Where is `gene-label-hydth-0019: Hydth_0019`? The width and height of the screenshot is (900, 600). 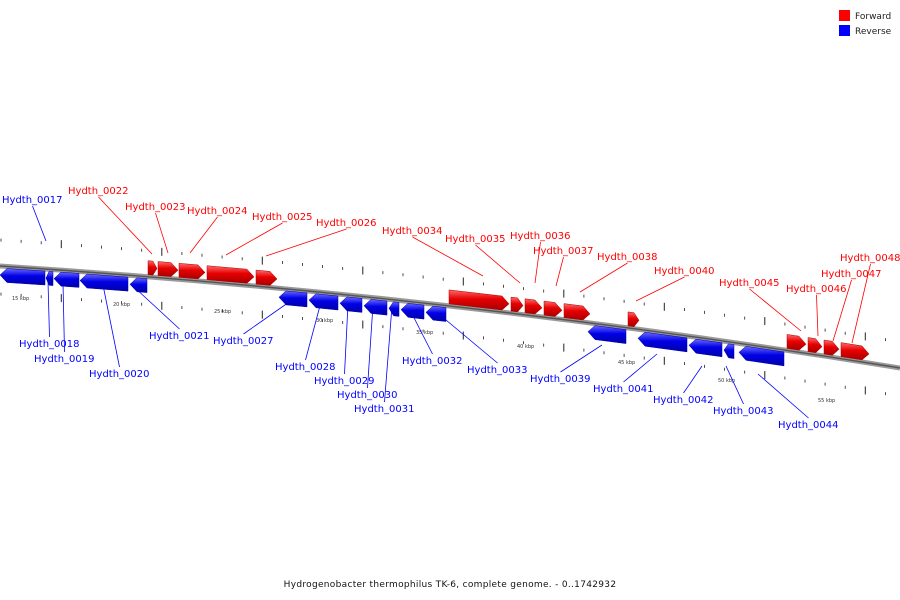 gene-label-hydth-0019: Hydth_0019 is located at coordinates (64, 359).